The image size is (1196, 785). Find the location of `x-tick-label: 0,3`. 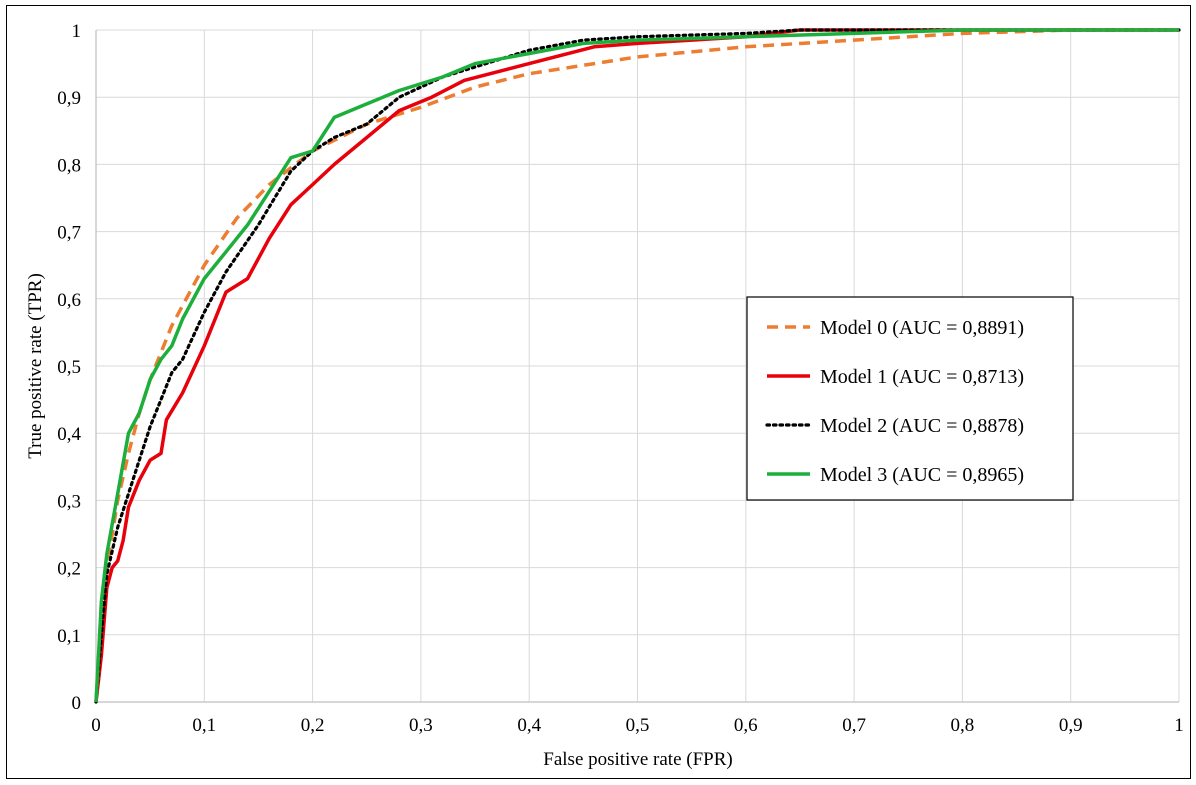

x-tick-label: 0,3 is located at coordinates (421, 725).